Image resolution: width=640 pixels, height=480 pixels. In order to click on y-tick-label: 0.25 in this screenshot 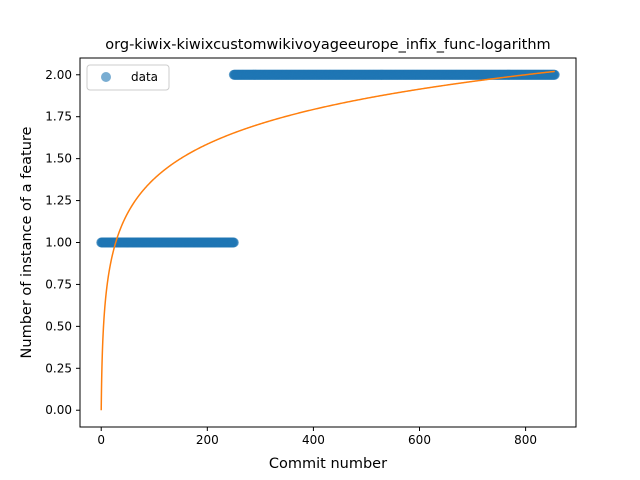, I will do `click(58, 368)`.